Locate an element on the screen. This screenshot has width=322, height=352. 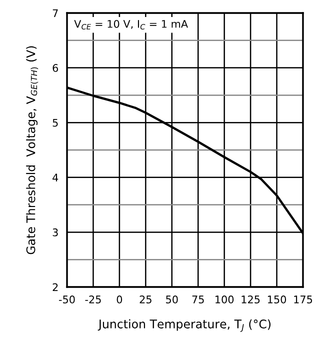
y-tick-label: 6 is located at coordinates (55, 68).